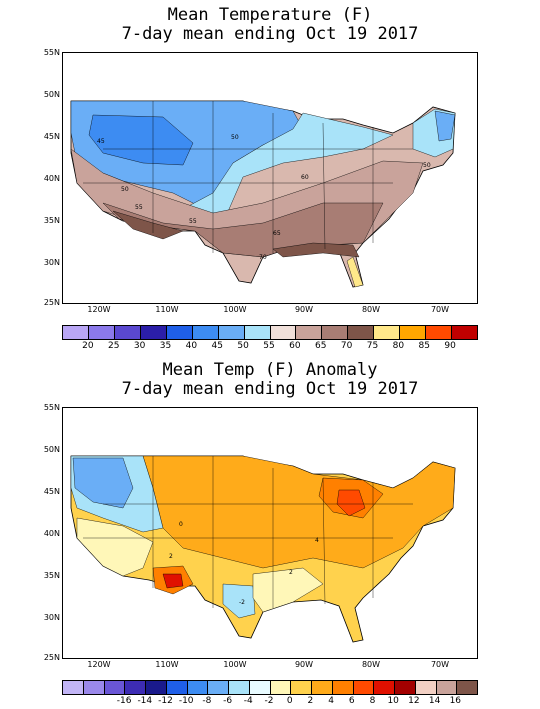 The image size is (540, 709). Describe the element at coordinates (99, 309) in the screenshot. I see `map1-lon-label: 120W` at that location.